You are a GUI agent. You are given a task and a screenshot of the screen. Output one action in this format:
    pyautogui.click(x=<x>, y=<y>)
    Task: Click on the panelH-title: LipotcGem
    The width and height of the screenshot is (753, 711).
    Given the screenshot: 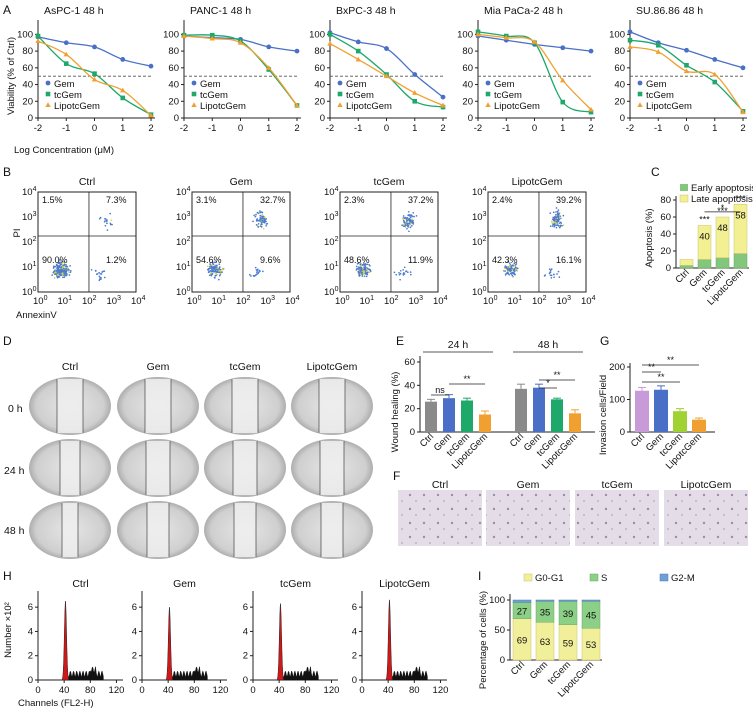 What is the action you would take?
    pyautogui.click(x=404, y=584)
    